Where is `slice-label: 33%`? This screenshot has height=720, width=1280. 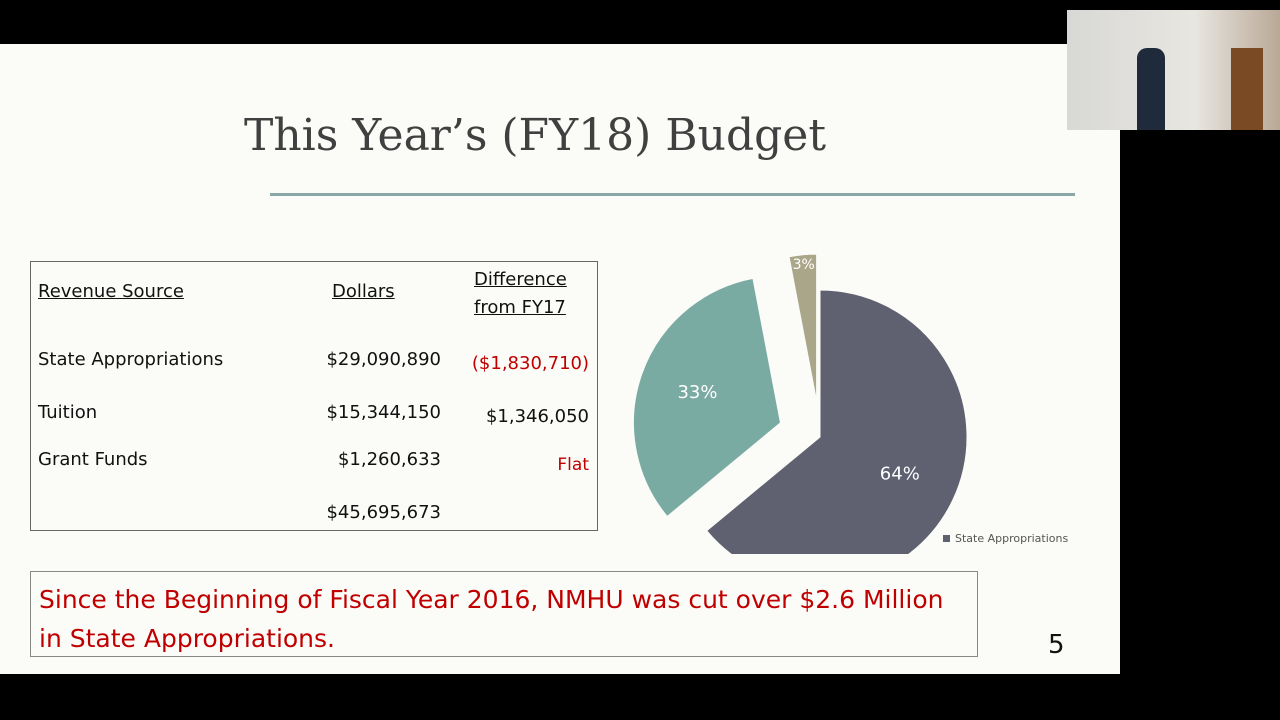 slice-label: 33% is located at coordinates (697, 392).